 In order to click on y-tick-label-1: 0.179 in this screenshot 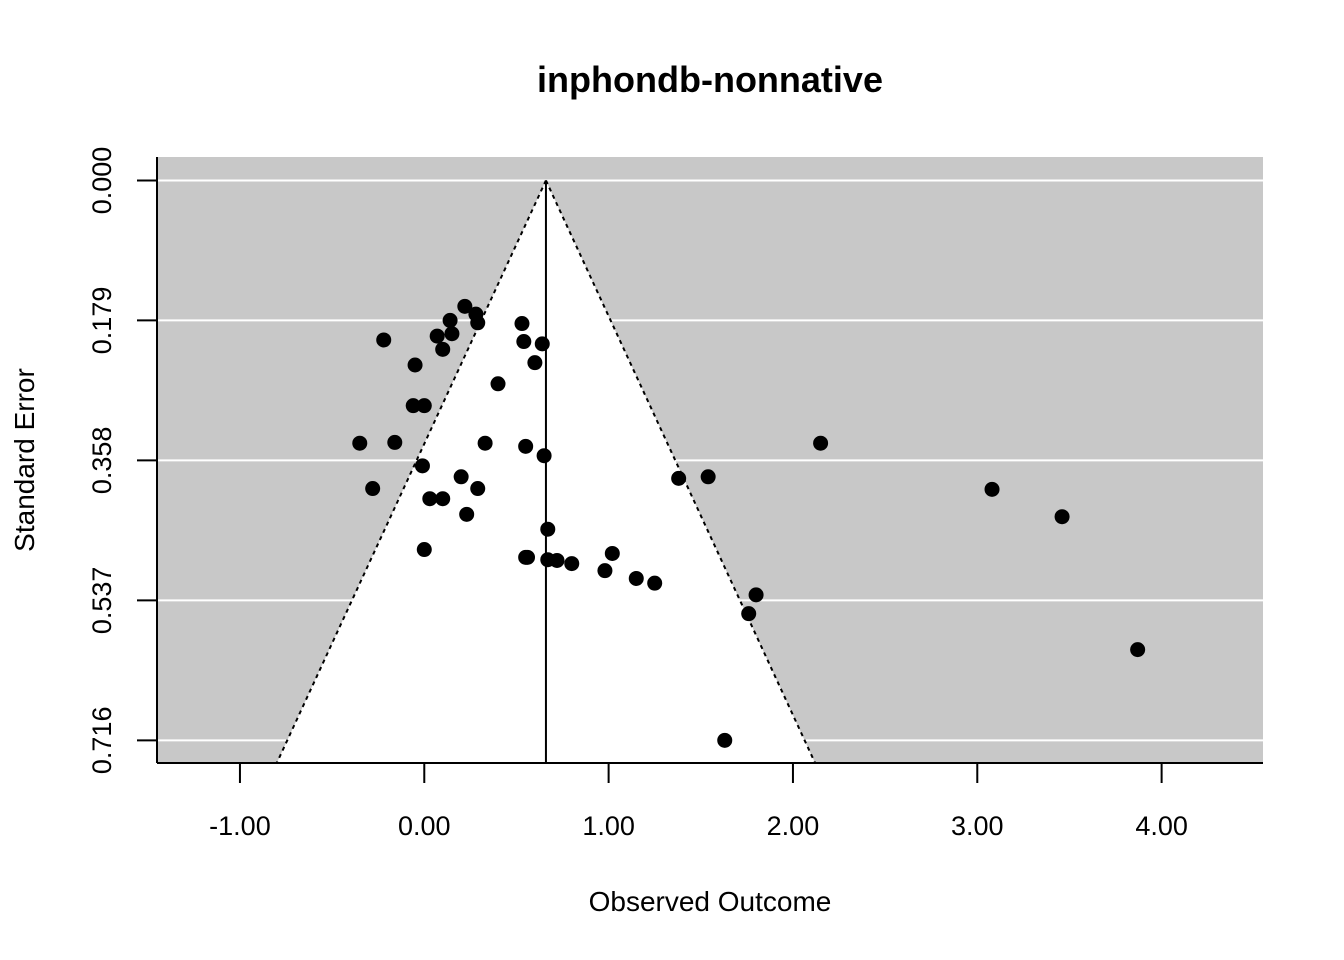, I will do `click(102, 321)`.